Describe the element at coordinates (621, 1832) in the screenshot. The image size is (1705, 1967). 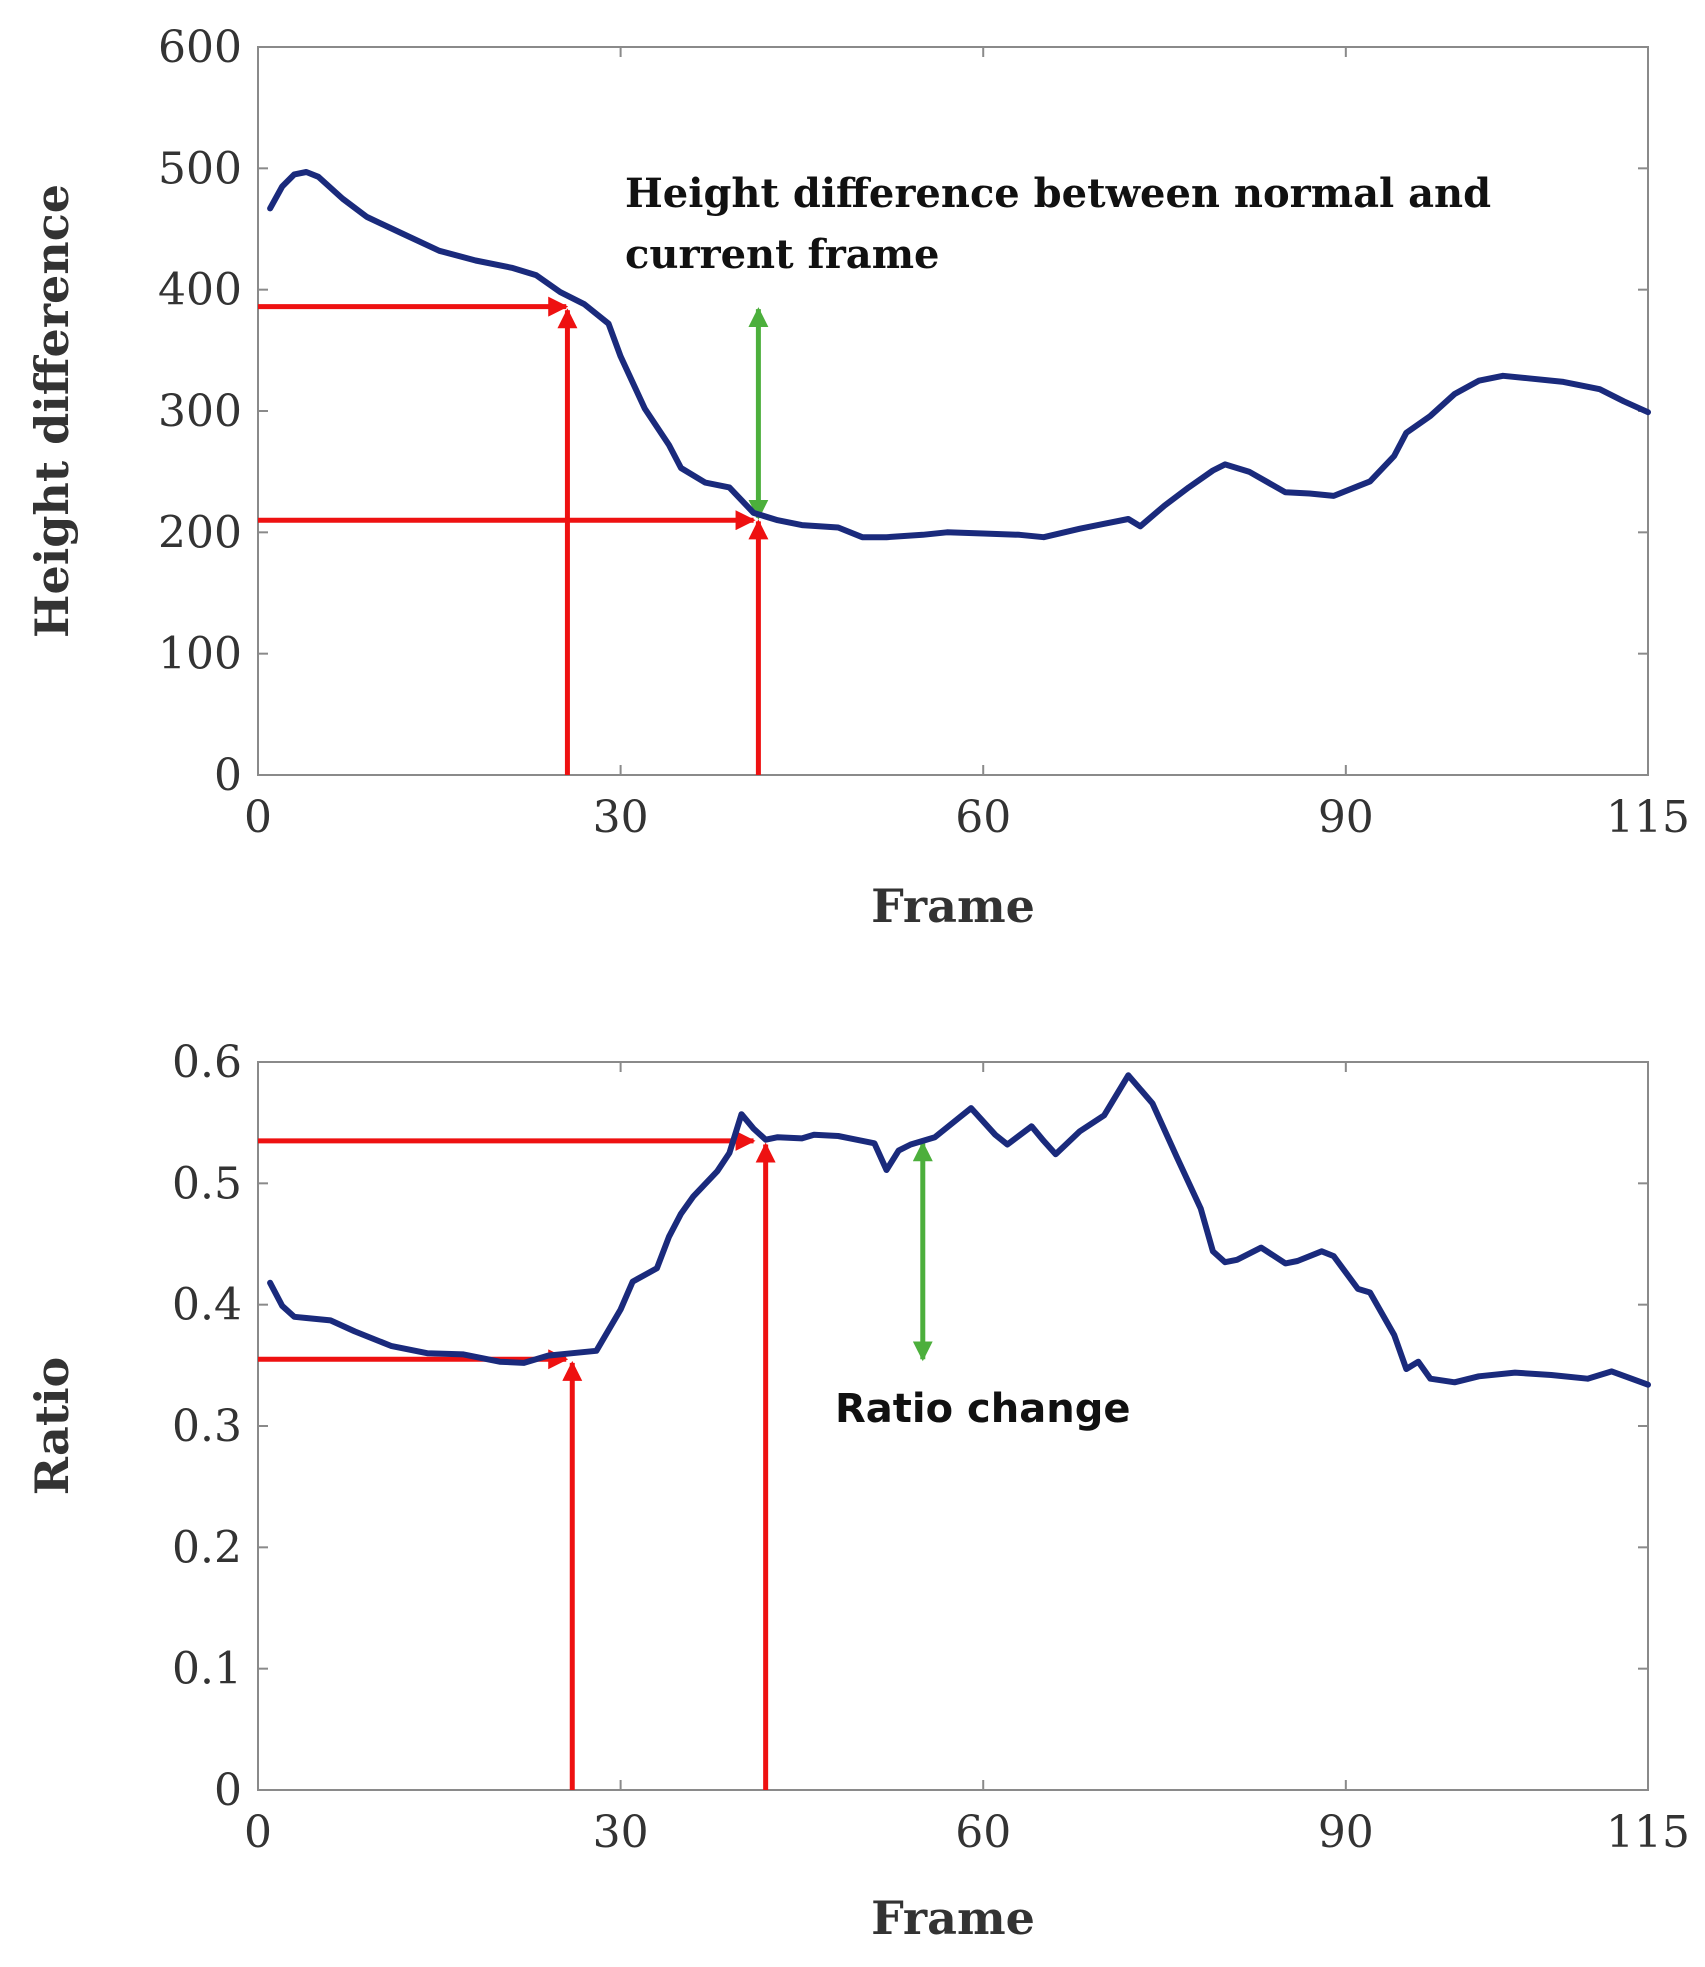
I see `x-tick-label-bottom-30: 30` at that location.